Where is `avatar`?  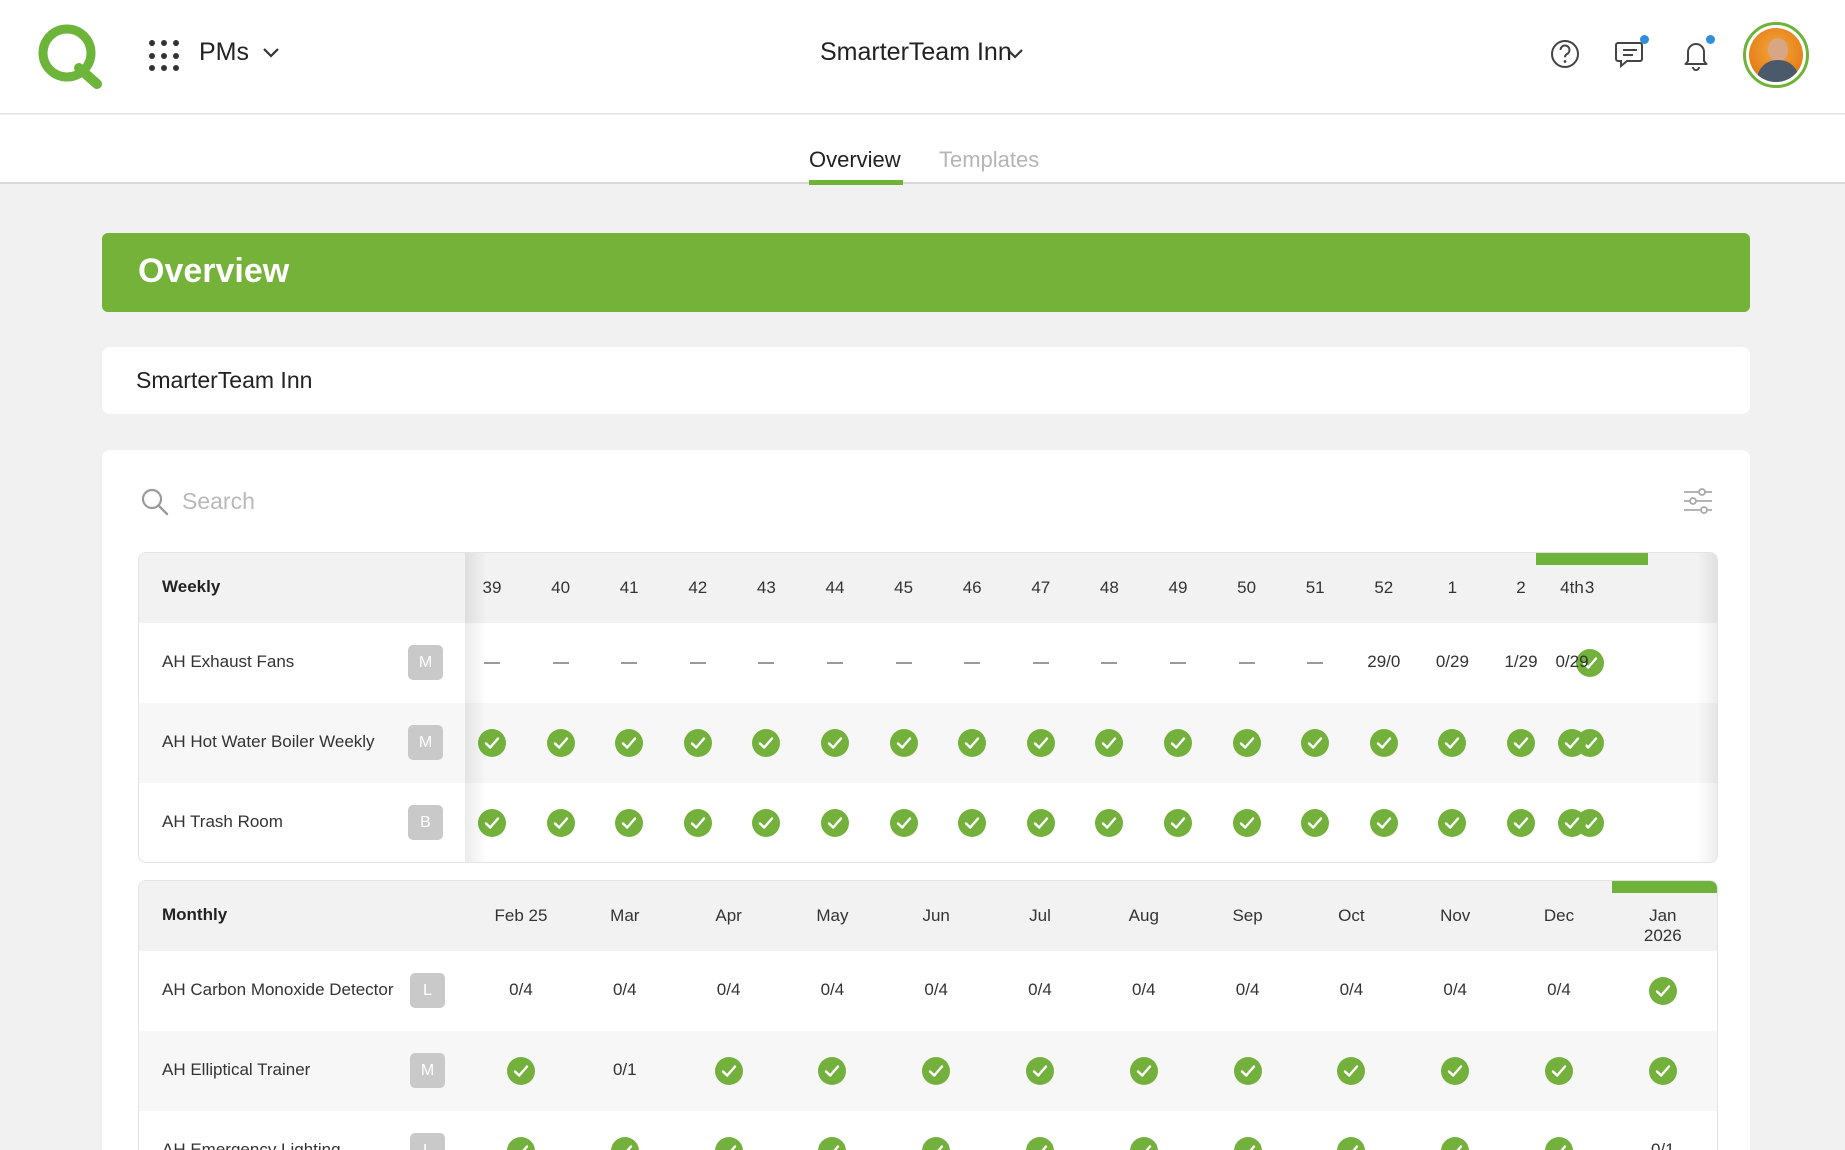 avatar is located at coordinates (1776, 55).